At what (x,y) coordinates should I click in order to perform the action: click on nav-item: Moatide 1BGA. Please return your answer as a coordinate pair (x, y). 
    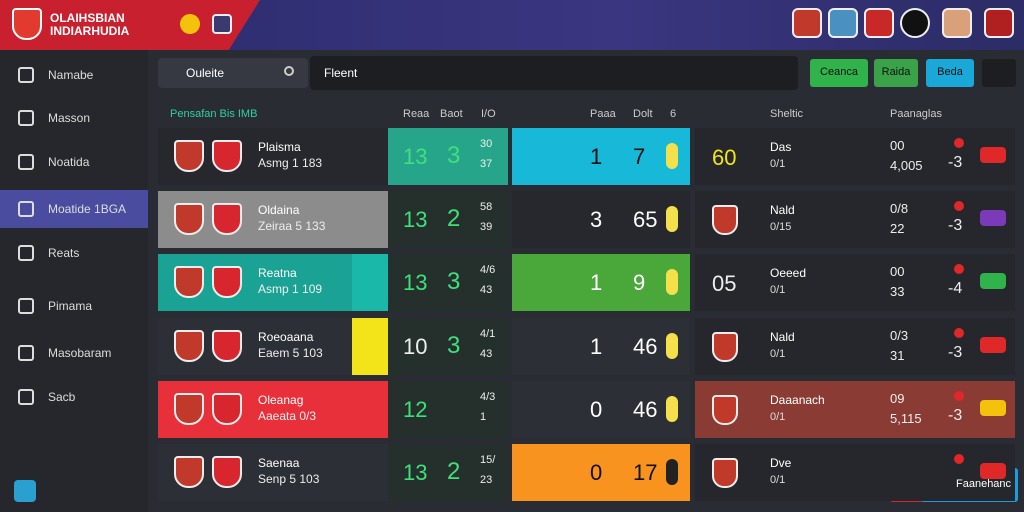
    Looking at the image, I should click on (87, 209).